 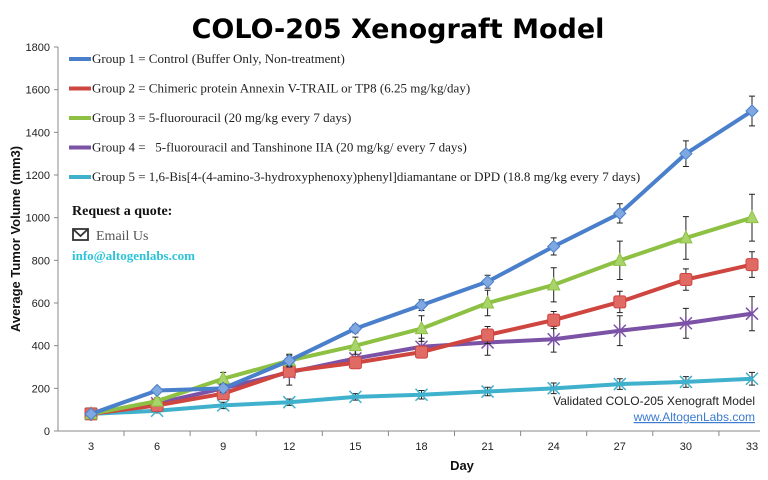 What do you see at coordinates (355, 447) in the screenshot?
I see `x-tick-label: 15` at bounding box center [355, 447].